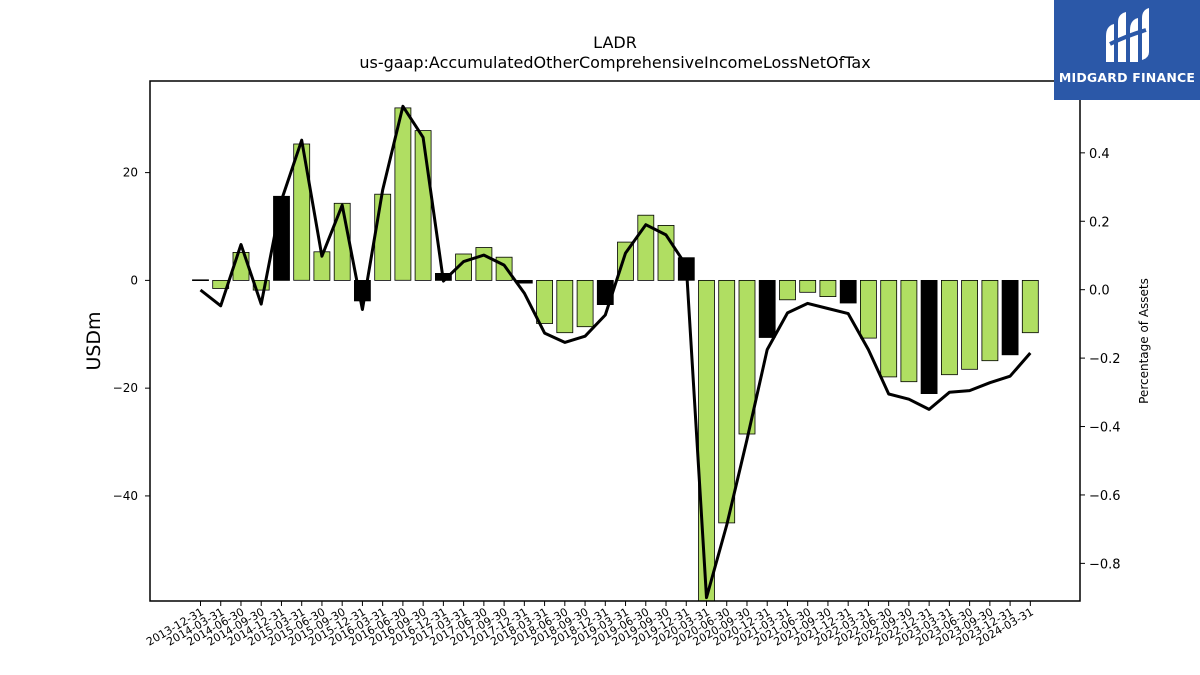 The image size is (1200, 675). Describe the element at coordinates (125, 496) in the screenshot. I see `y-tick-label: −40` at that location.